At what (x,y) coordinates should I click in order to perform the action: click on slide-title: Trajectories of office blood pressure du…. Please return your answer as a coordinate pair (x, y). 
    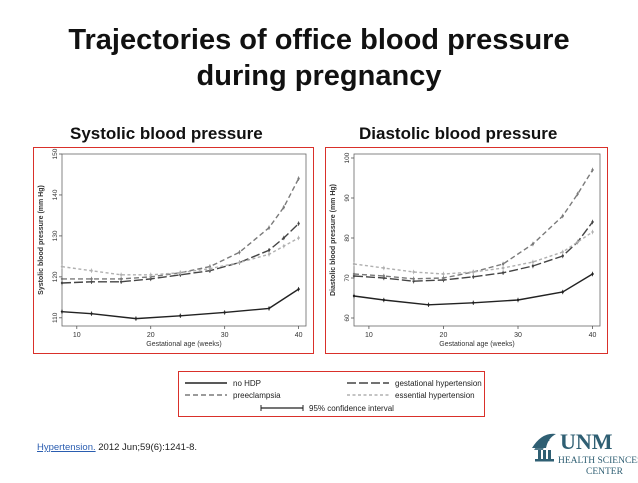
    Looking at the image, I should click on (319, 58).